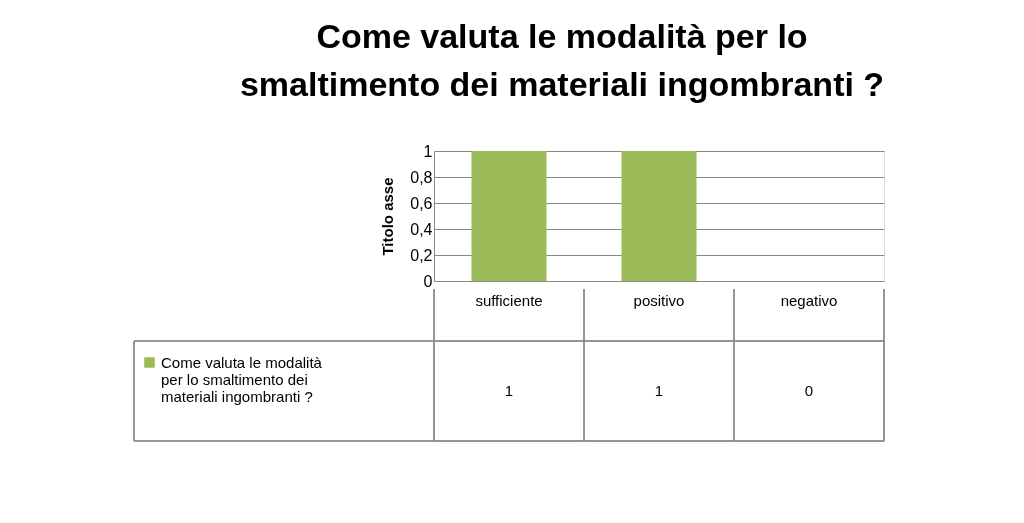 The width and height of the screenshot is (1024, 523). Describe the element at coordinates (242, 379) in the screenshot. I see `legend-label: Come valuta le modalità per lo smaltimento dei materiali ingombranti ?` at that location.